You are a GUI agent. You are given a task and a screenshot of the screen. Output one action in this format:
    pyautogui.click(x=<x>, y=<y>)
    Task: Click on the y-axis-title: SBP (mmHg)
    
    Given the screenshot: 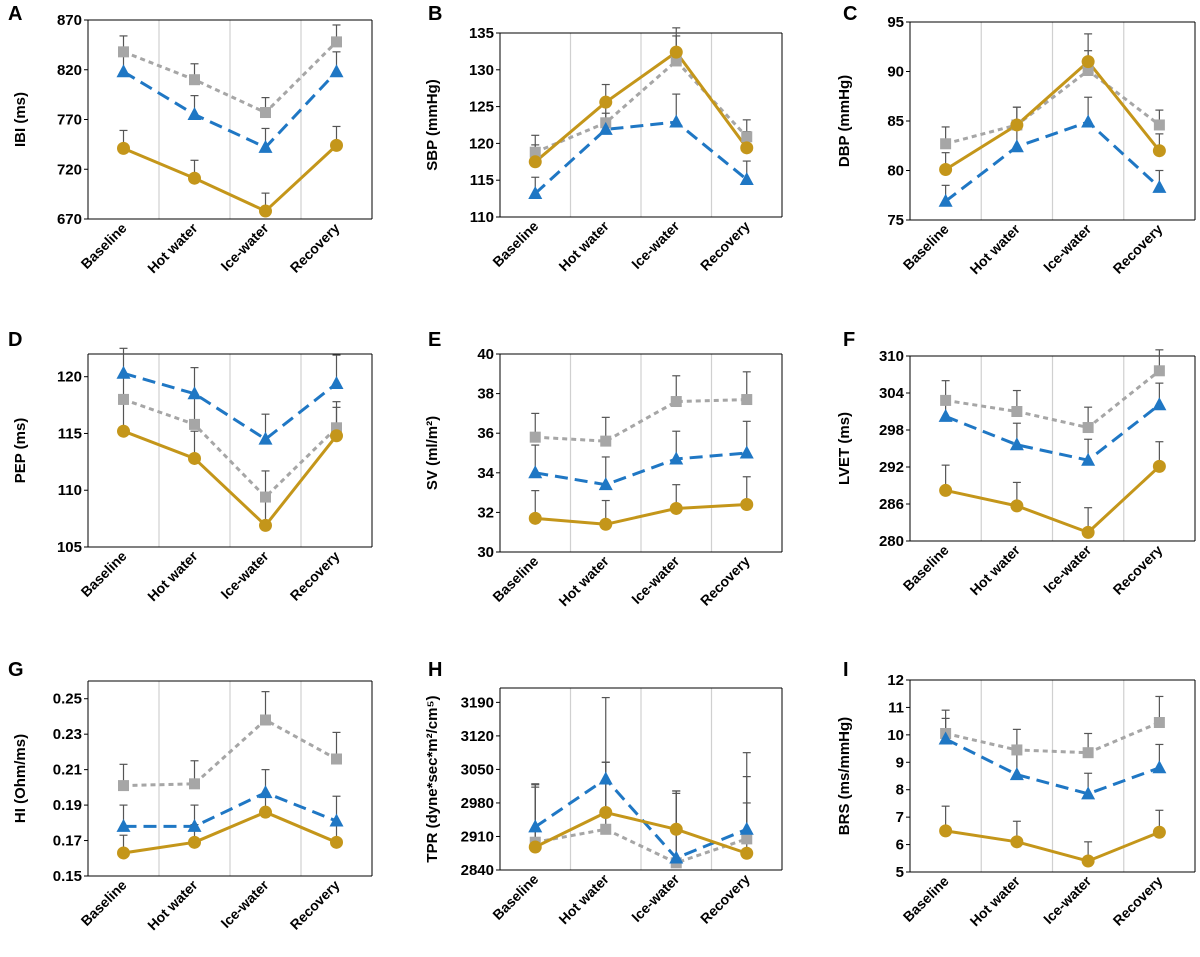 What is the action you would take?
    pyautogui.click(x=432, y=124)
    